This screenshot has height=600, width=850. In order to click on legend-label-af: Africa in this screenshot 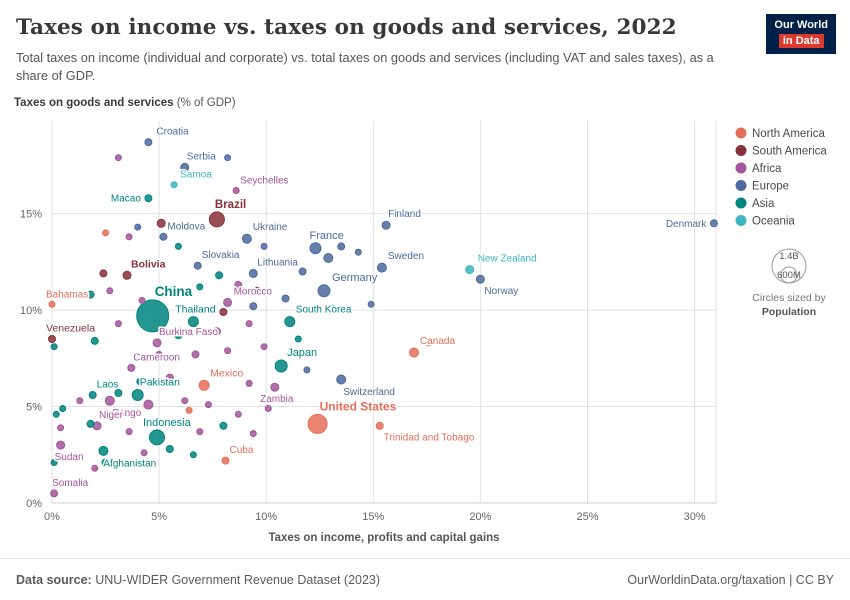, I will do `click(767, 169)`.